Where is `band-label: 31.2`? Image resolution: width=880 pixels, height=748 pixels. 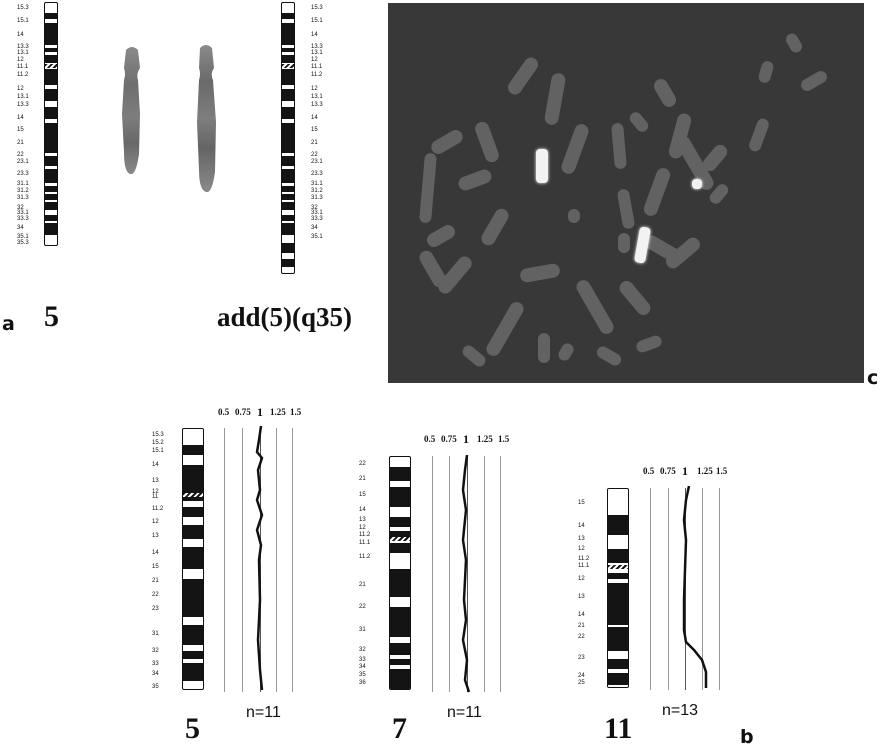 band-label: 31.2 is located at coordinates (317, 191).